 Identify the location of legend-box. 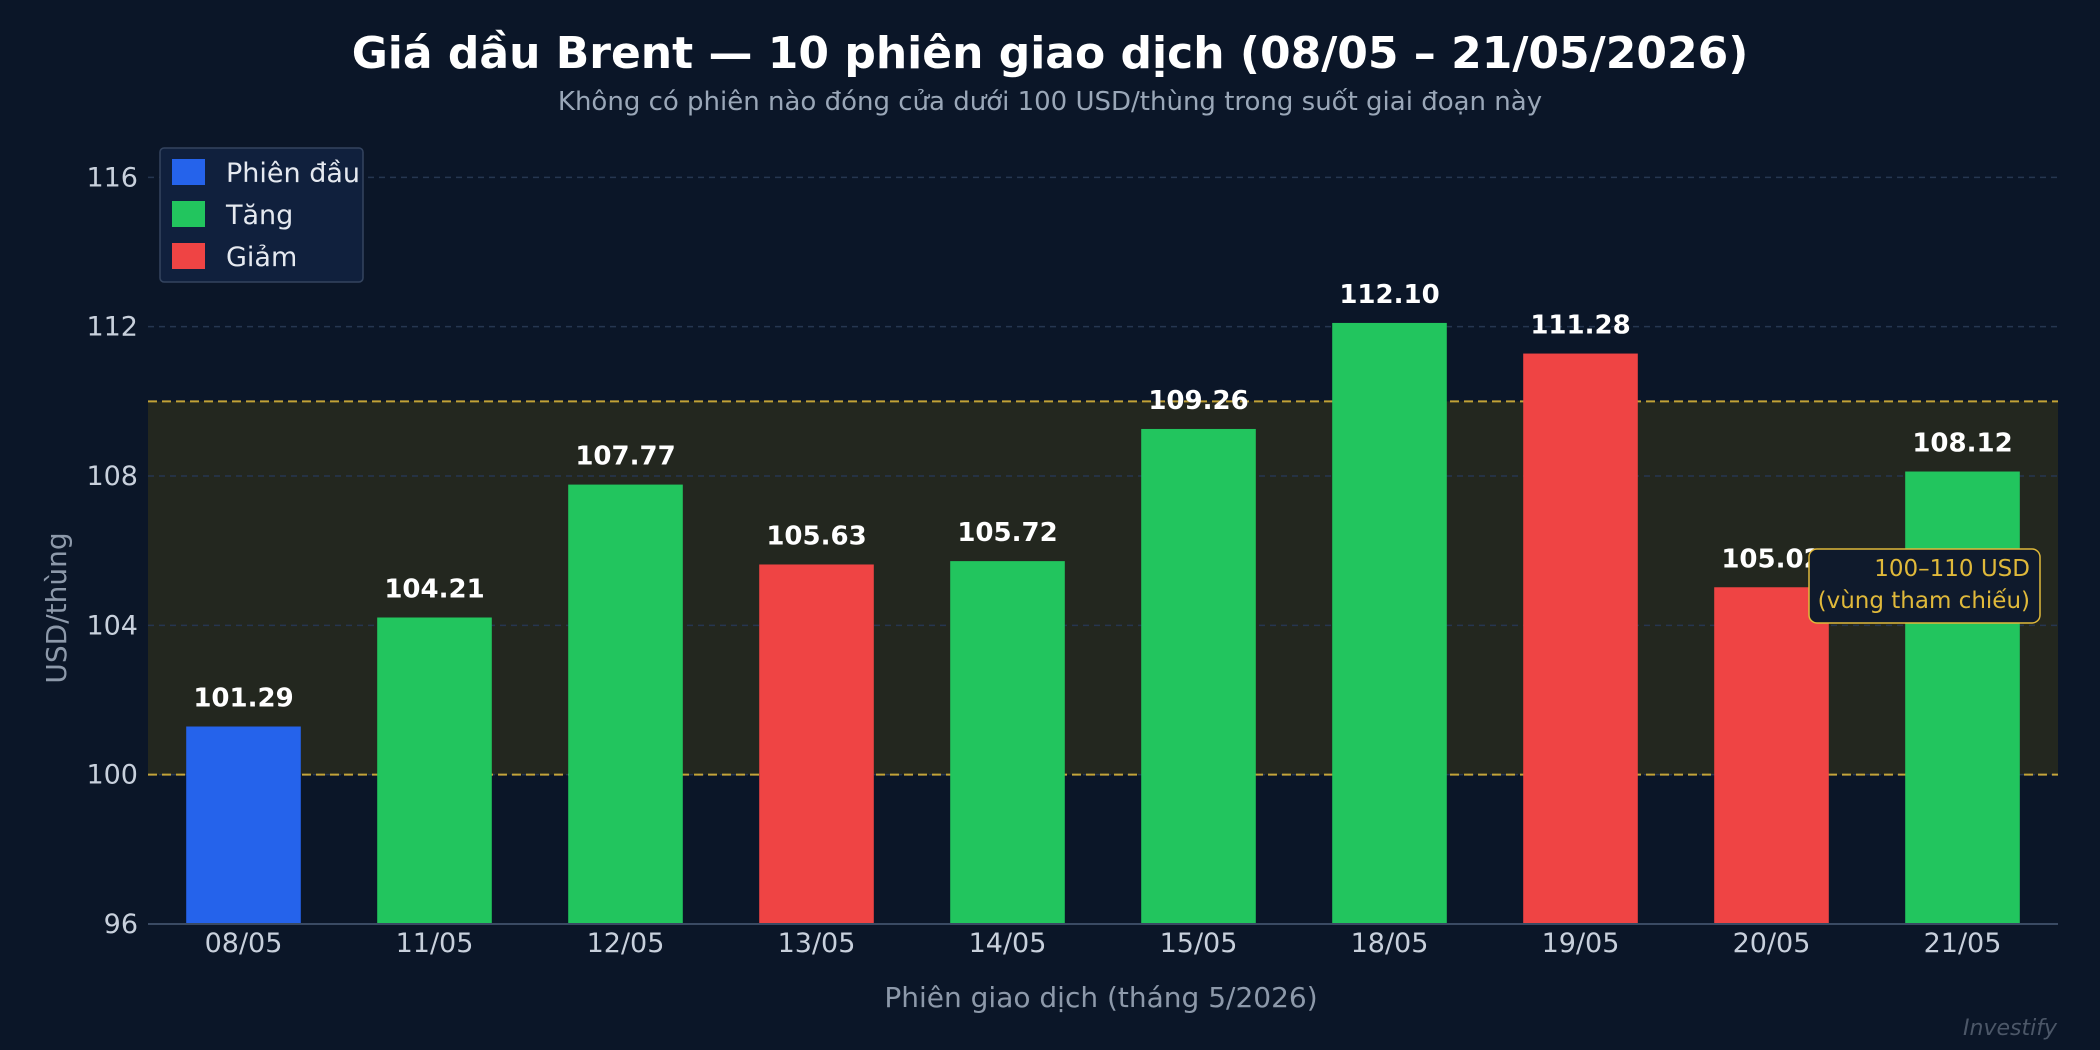
(261, 215).